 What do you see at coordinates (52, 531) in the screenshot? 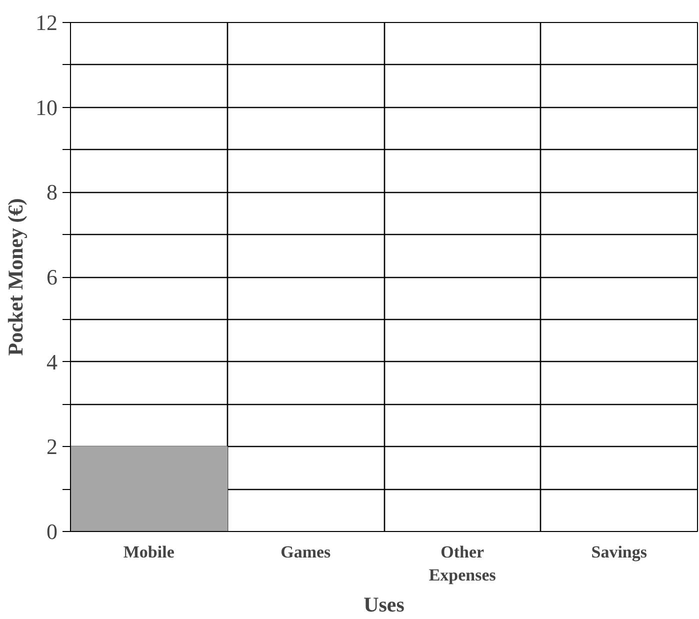
I see `y-tick-label: 0` at bounding box center [52, 531].